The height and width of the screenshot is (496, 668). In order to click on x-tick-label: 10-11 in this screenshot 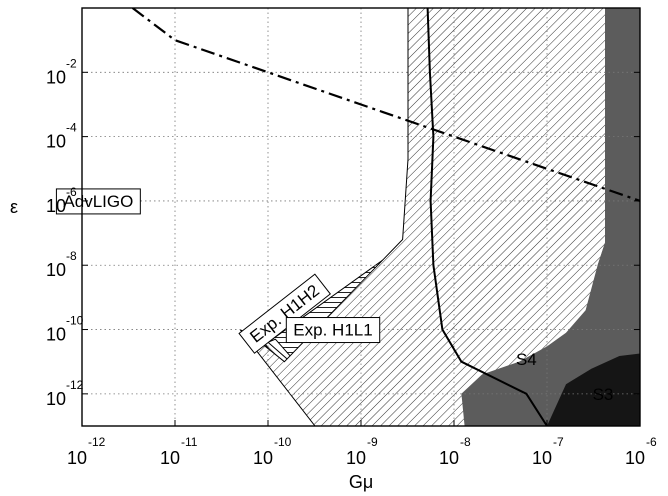, I will do `click(179, 451)`.